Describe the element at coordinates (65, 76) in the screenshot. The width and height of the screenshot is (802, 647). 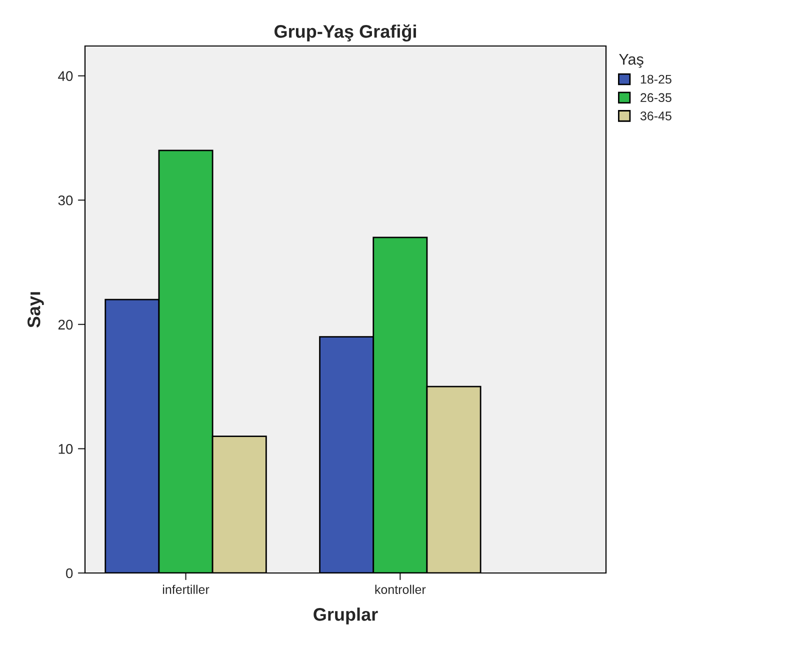
I see `y-tick-label: 40` at that location.